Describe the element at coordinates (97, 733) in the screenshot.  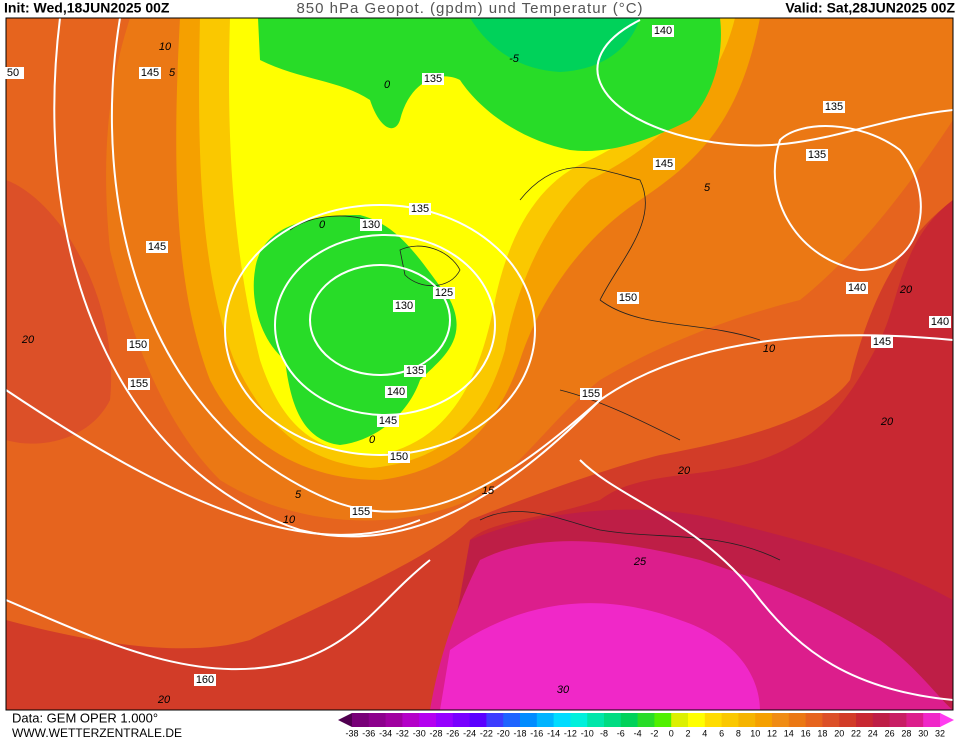
I see `website: WWW.WETTERZENTRALE.DE` at that location.